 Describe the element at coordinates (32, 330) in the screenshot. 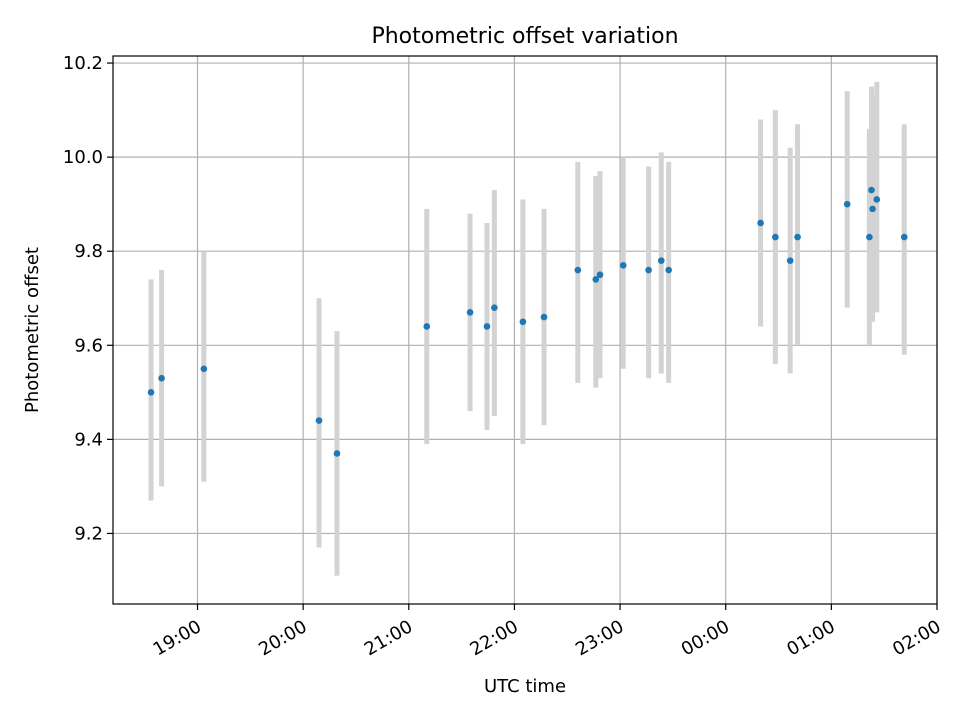

I see `y-axis-label: Photometric offset` at that location.